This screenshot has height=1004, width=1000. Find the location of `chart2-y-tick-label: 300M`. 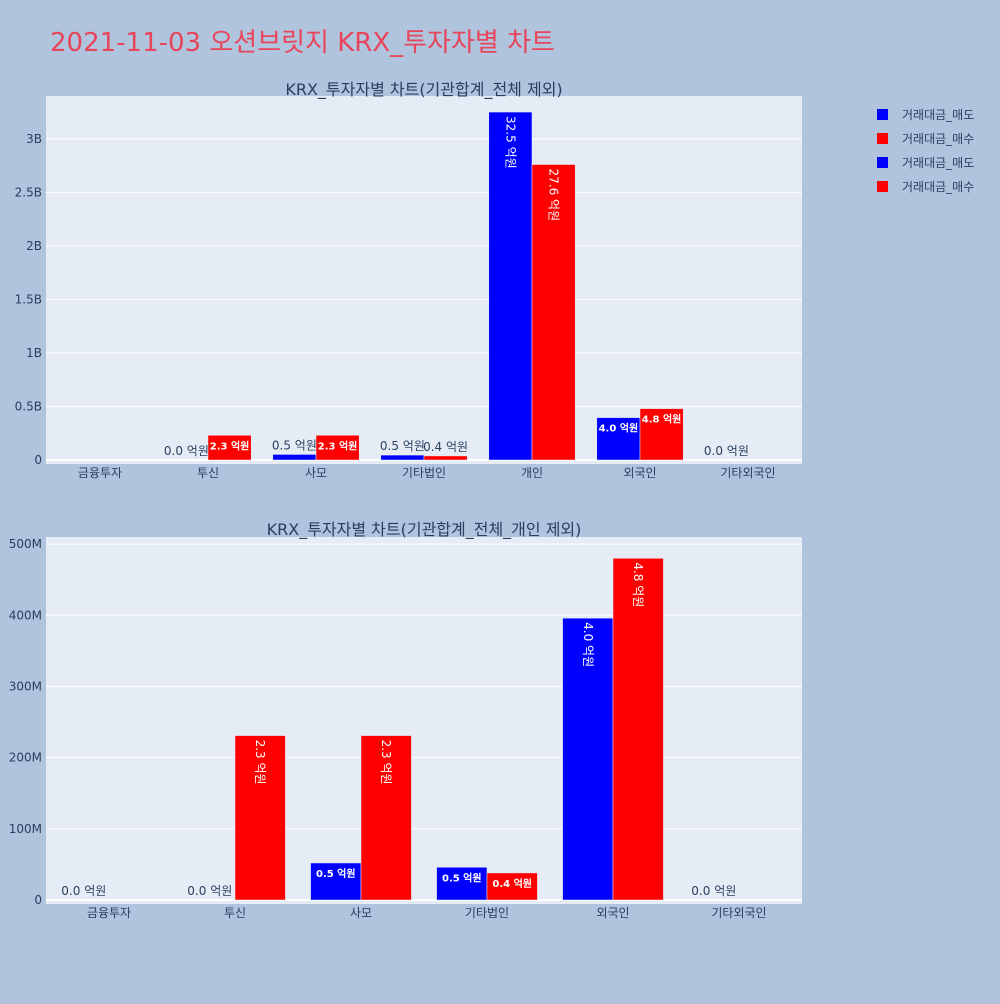

chart2-y-tick-label: 300M is located at coordinates (25, 686).